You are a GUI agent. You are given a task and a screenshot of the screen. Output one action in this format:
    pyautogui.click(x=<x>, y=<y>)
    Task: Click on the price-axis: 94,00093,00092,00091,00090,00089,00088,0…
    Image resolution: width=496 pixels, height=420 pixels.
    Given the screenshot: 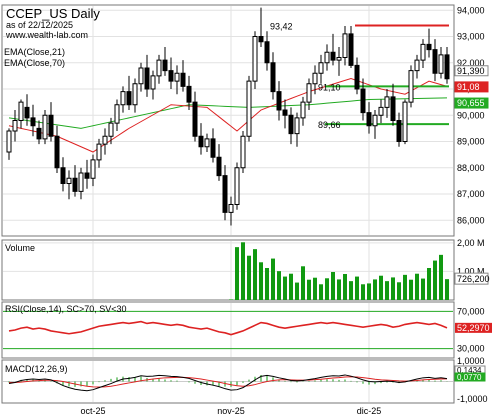 What is the action you would take?
    pyautogui.click(x=472, y=204)
    